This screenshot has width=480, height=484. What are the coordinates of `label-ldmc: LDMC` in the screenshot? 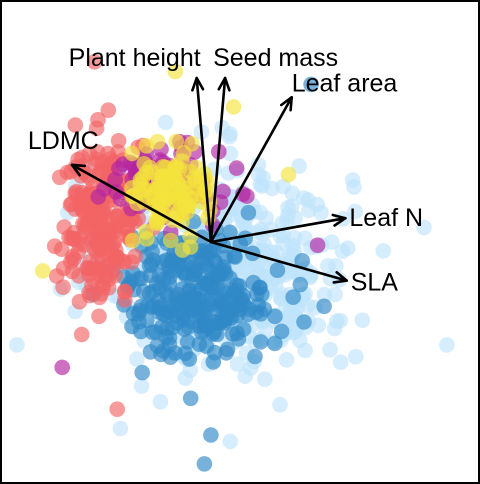 It's located at (63, 141).